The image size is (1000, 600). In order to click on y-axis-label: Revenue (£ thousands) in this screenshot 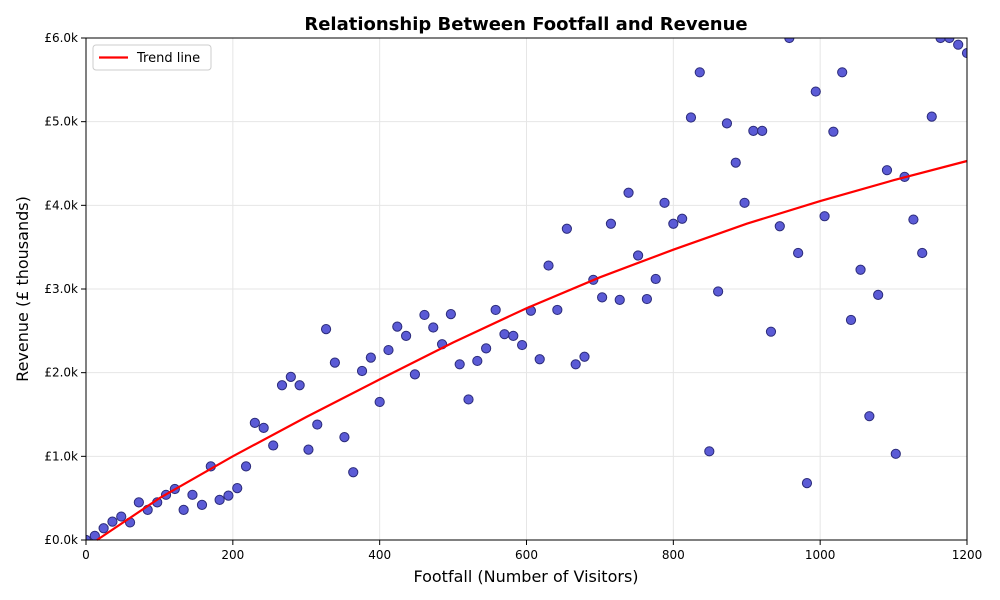, I will do `click(22, 289)`.